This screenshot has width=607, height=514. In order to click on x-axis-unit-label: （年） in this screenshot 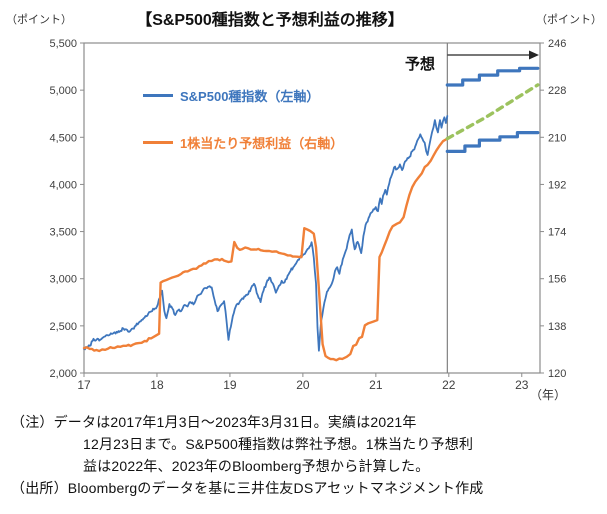, I will do `click(548, 395)`.